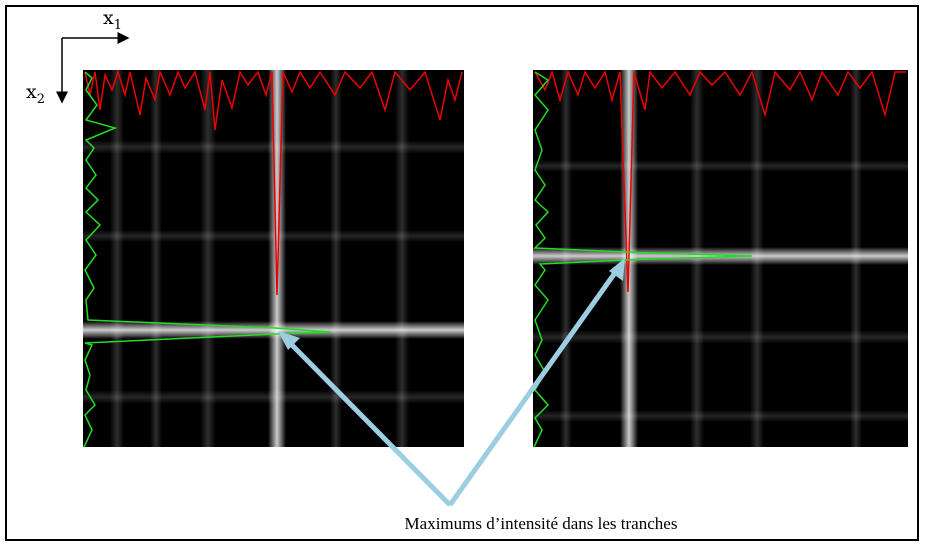 Image resolution: width=927 pixels, height=546 pixels. What do you see at coordinates (112, 20) in the screenshot?
I see `axis-label: x1` at bounding box center [112, 20].